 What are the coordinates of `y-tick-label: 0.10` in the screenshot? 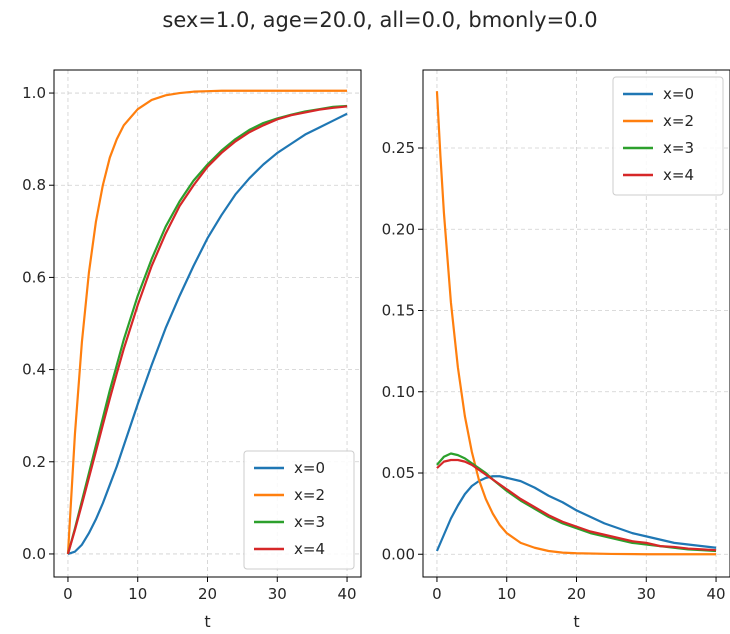 It's located at (398, 392).